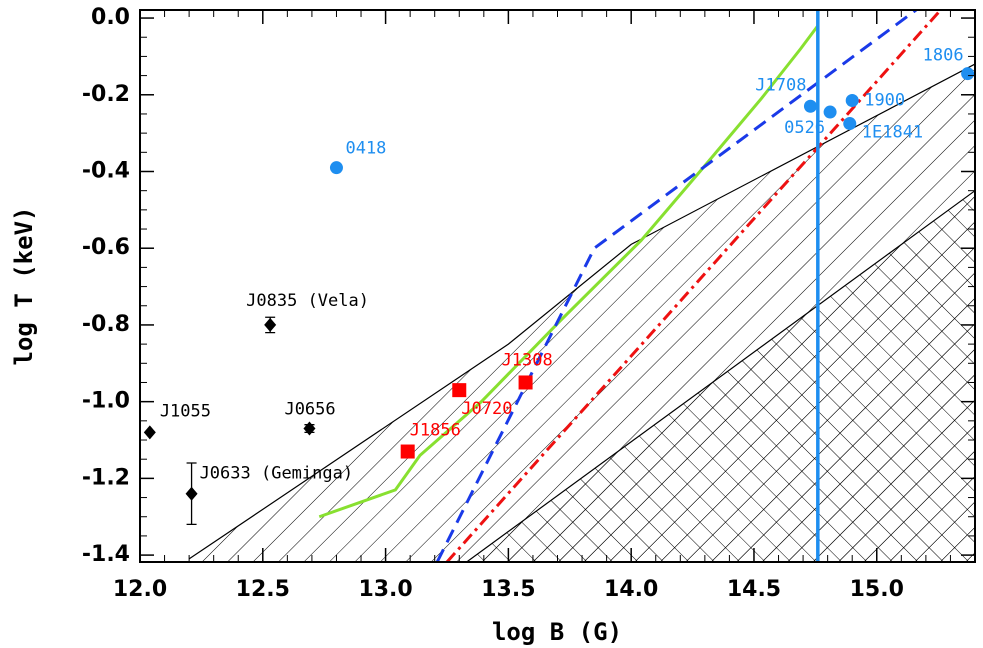 Image resolution: width=983 pixels, height=648 pixels. What do you see at coordinates (754, 589) in the screenshot?
I see `x-tick-label: 14.5` at bounding box center [754, 589].